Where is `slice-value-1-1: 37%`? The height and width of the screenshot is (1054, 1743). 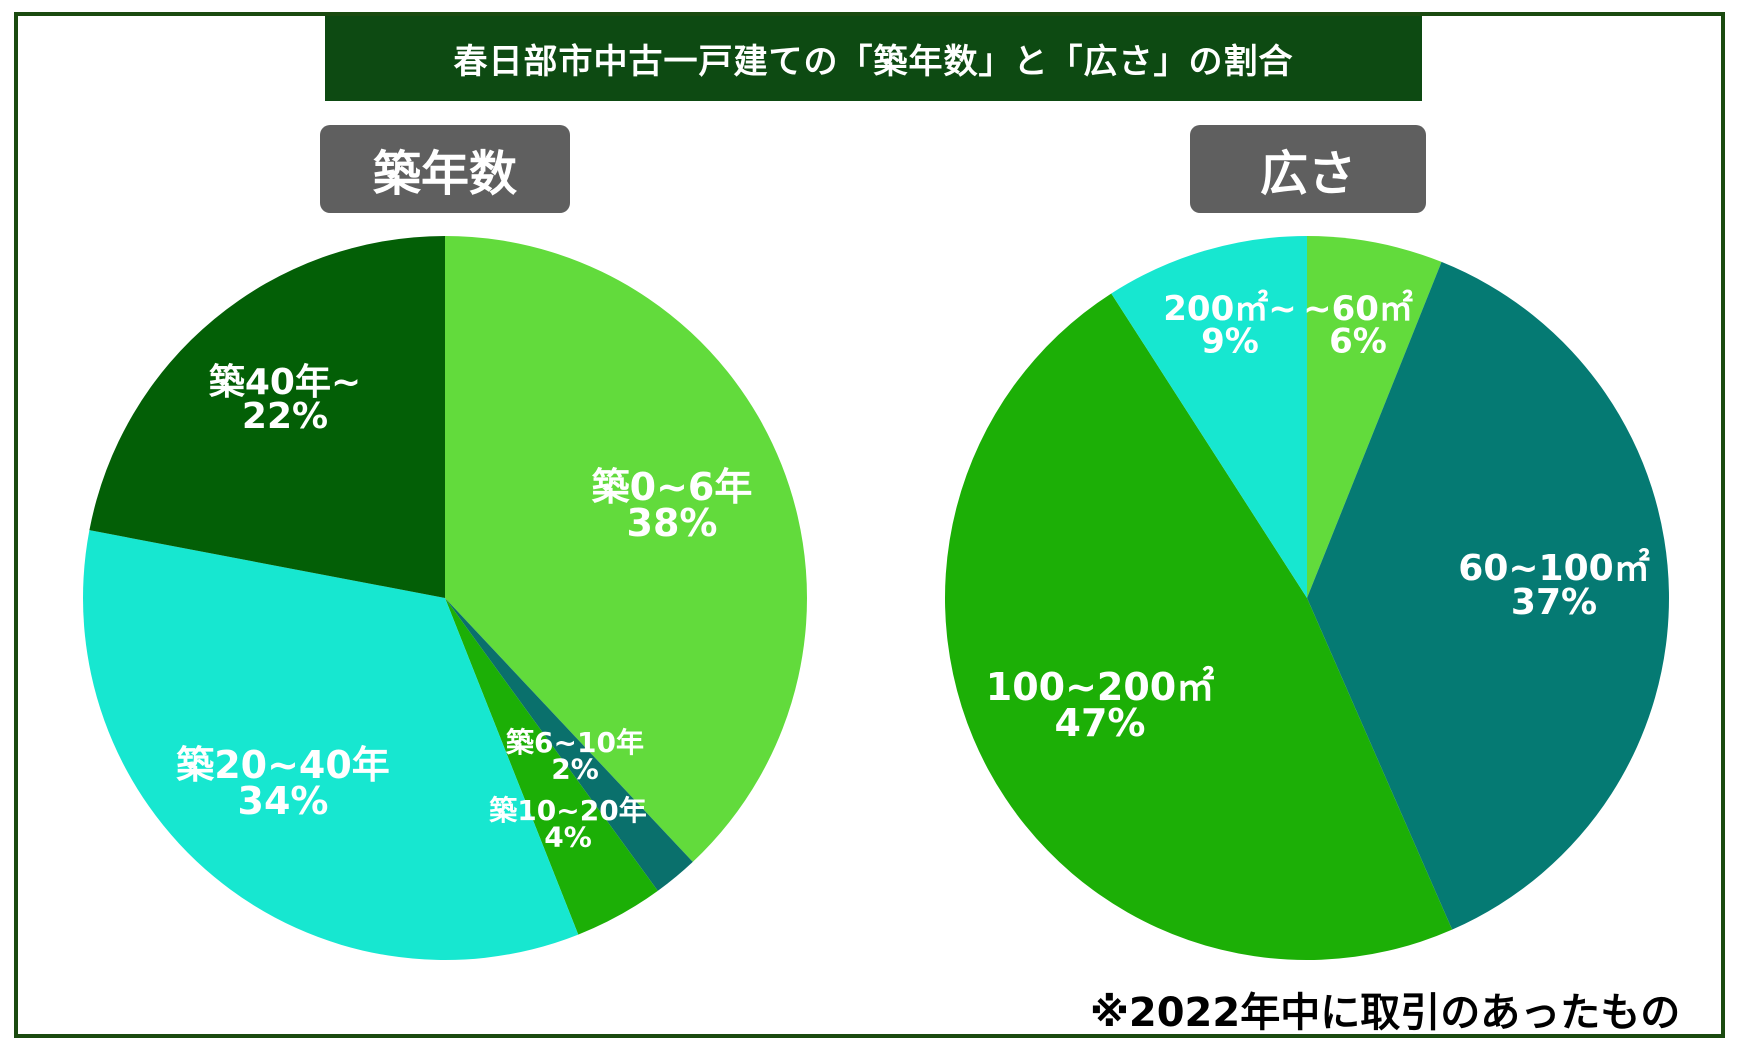 slice-value-1-1: 37% is located at coordinates (1554, 602).